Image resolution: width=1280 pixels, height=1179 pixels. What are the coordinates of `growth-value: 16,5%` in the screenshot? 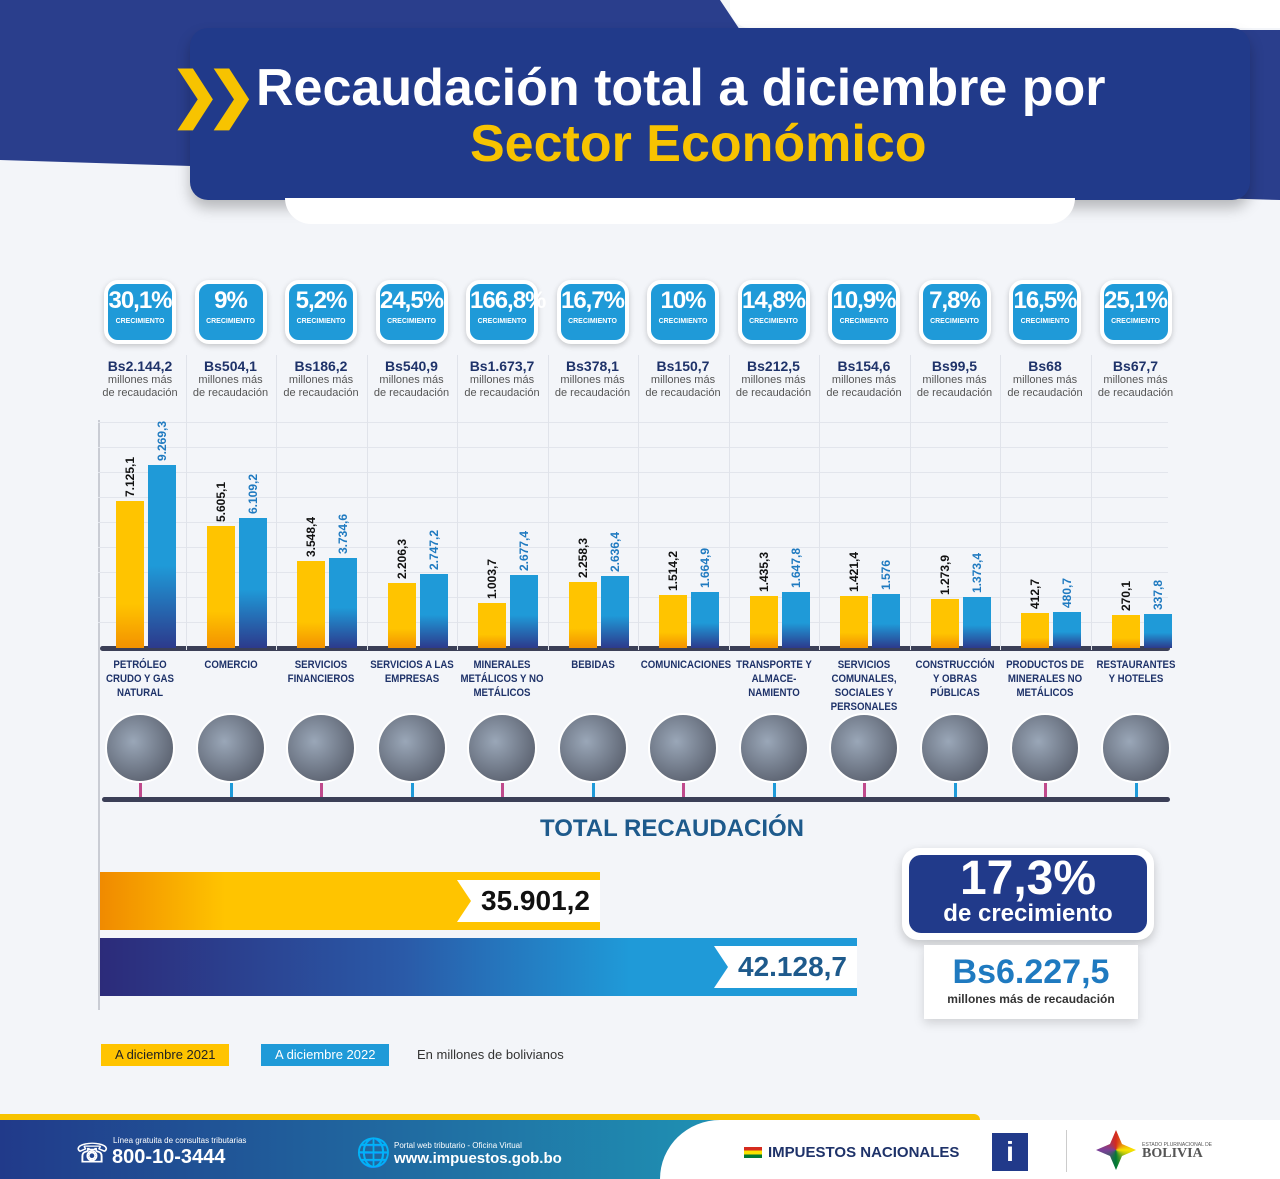 It's located at (1045, 300).